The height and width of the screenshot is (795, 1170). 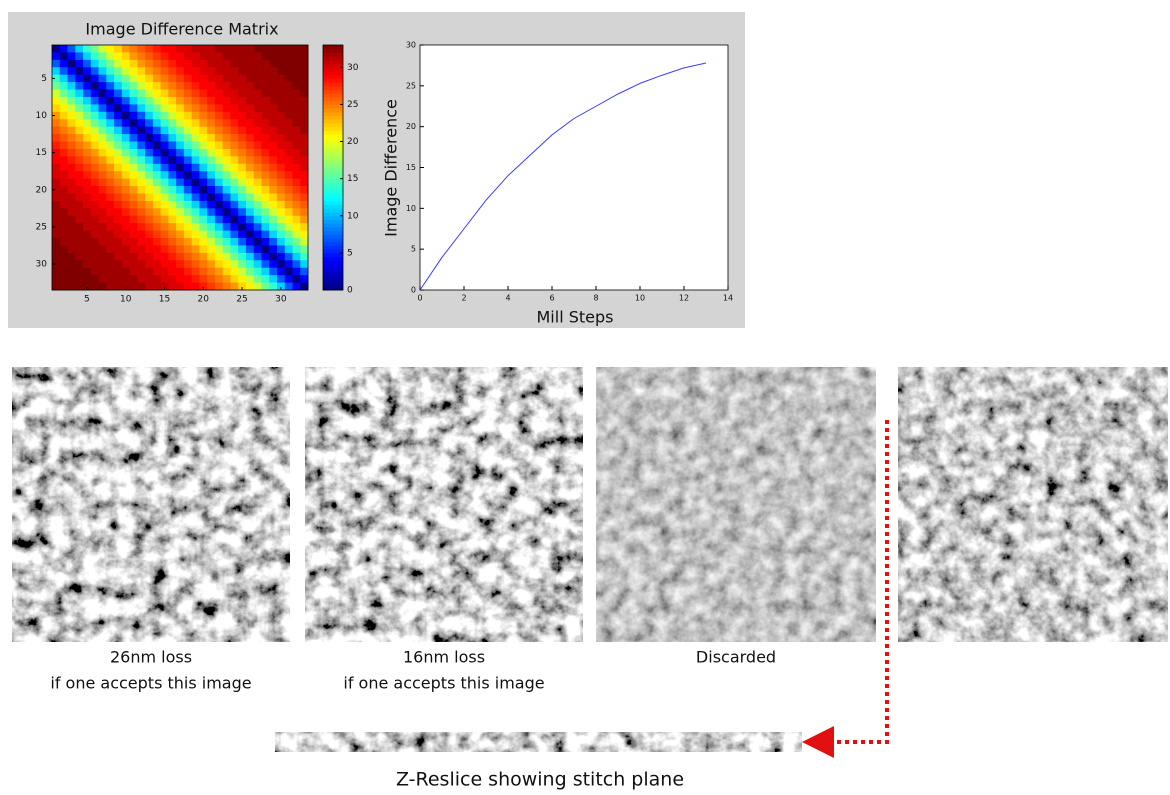 I want to click on y-tick-label: 5, so click(x=413, y=249).